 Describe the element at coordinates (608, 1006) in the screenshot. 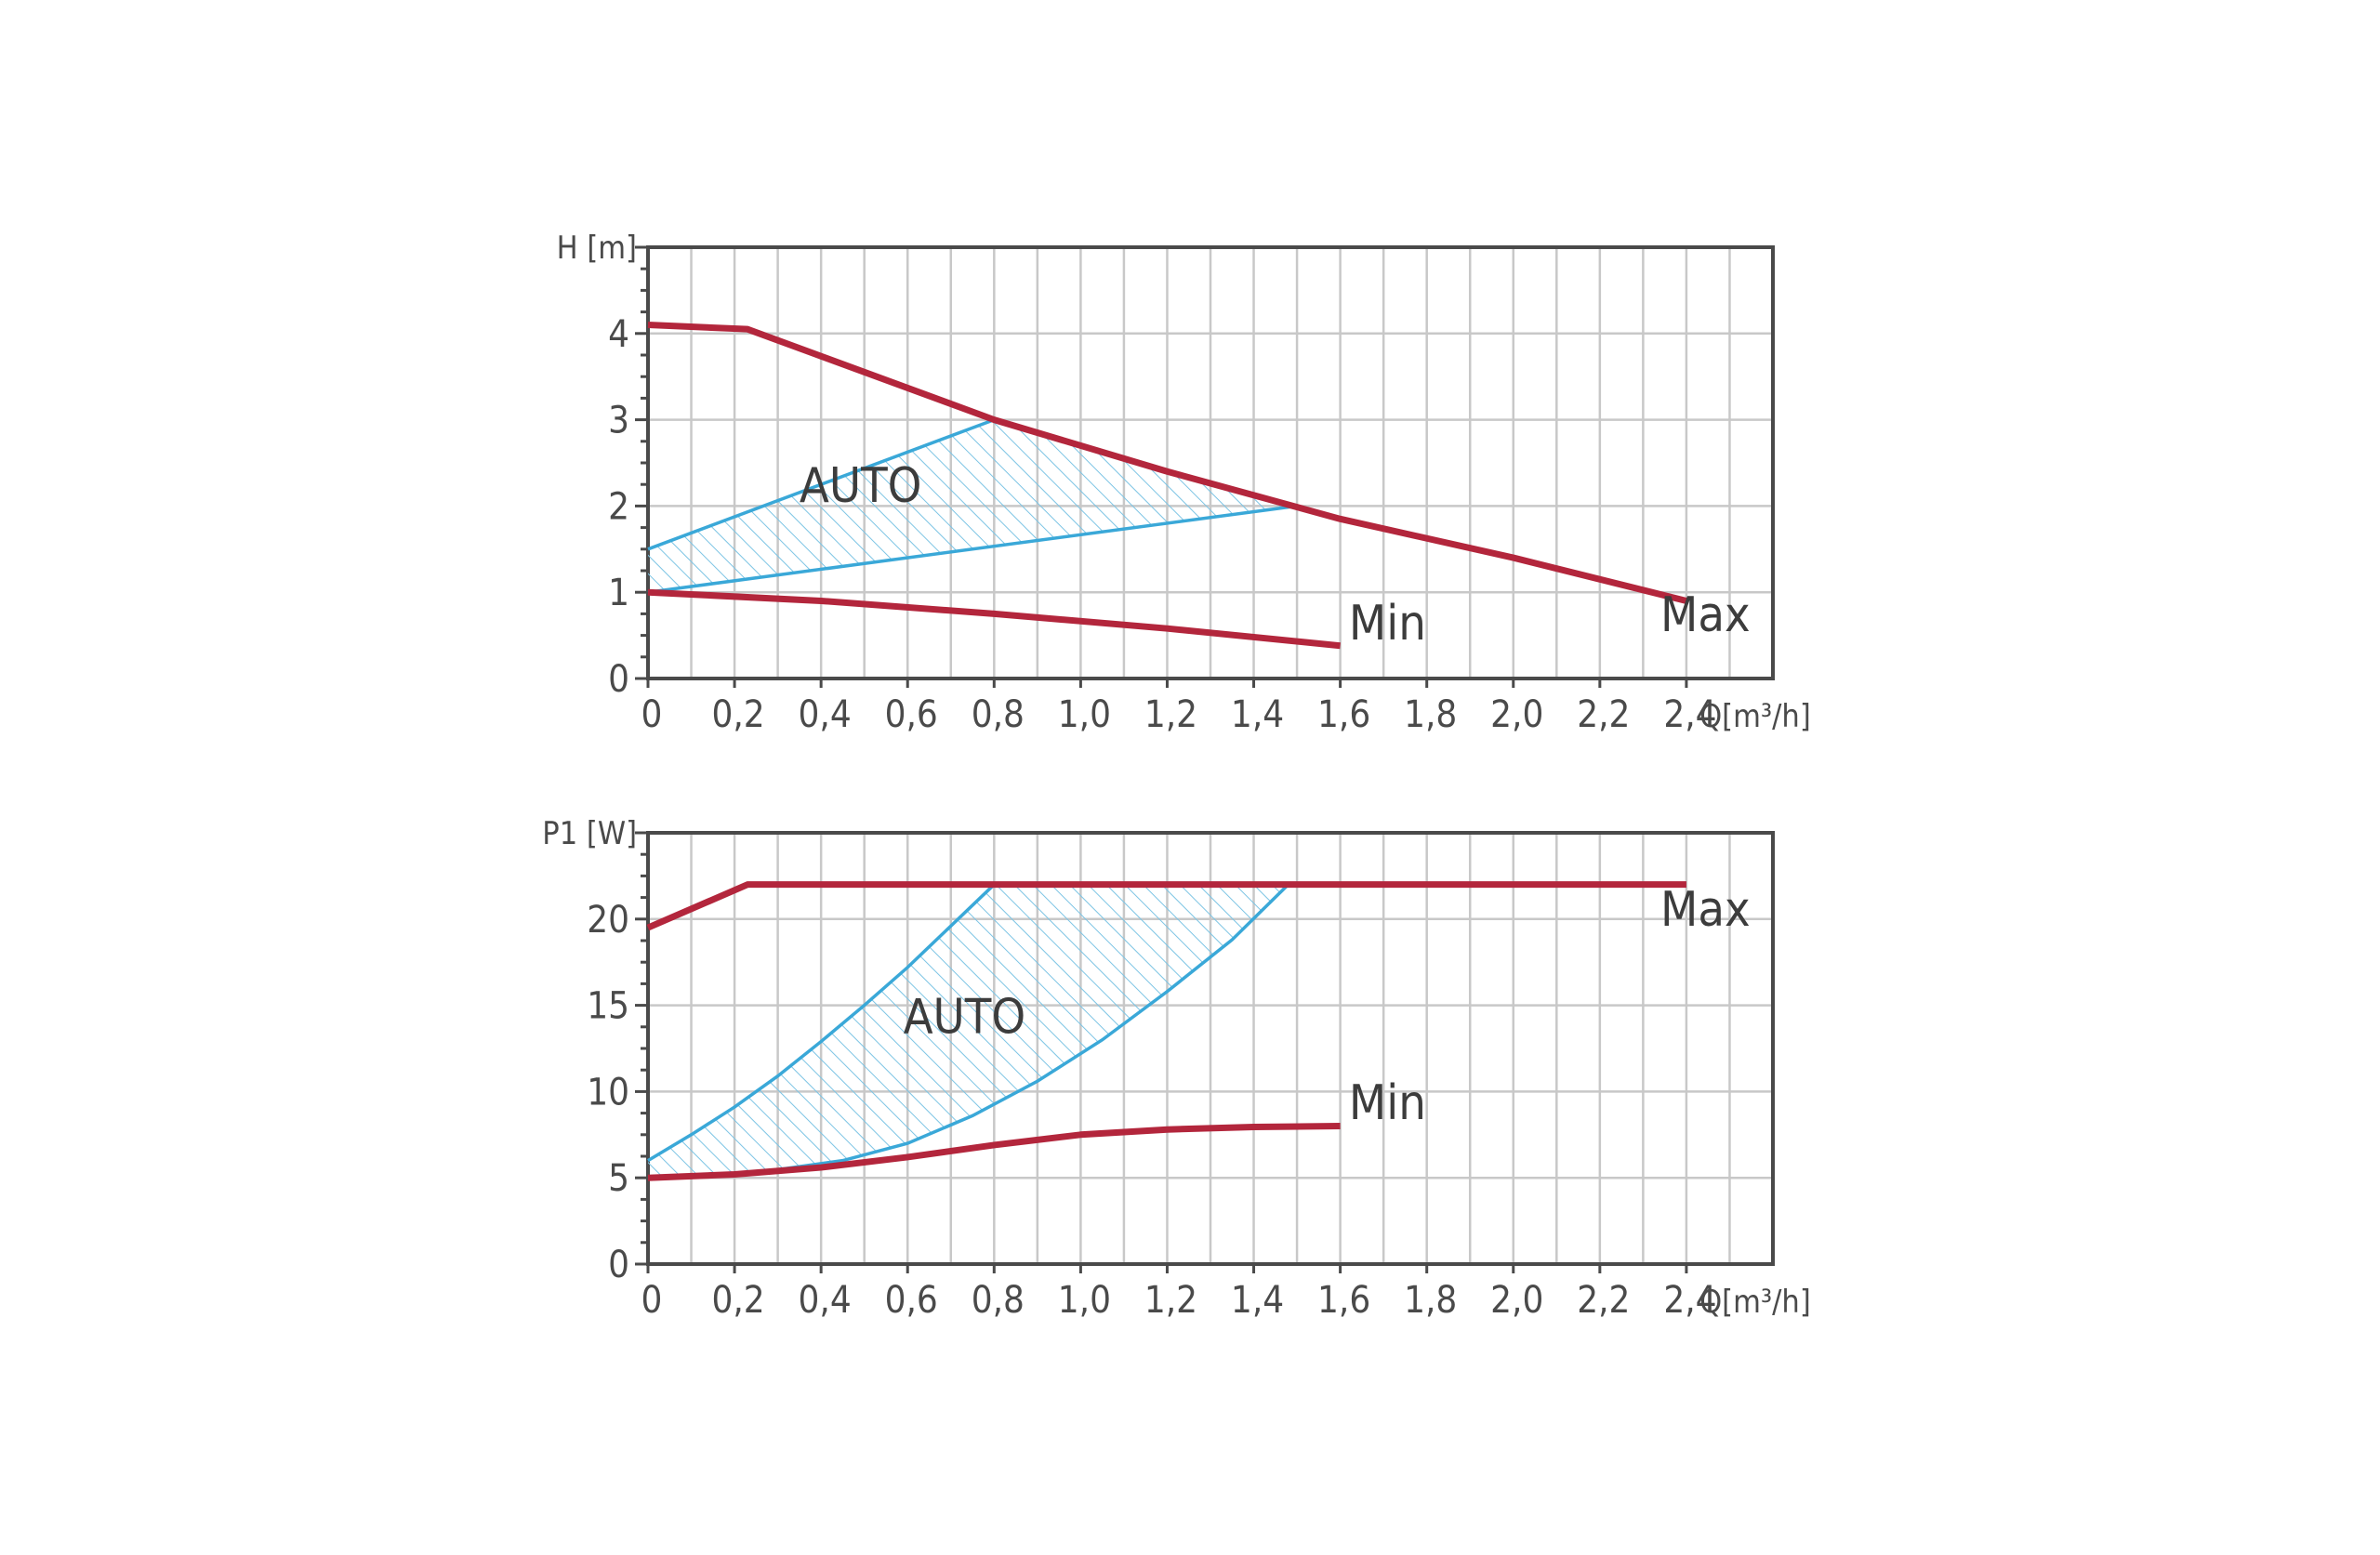

I see `y-tick-label: 15` at that location.